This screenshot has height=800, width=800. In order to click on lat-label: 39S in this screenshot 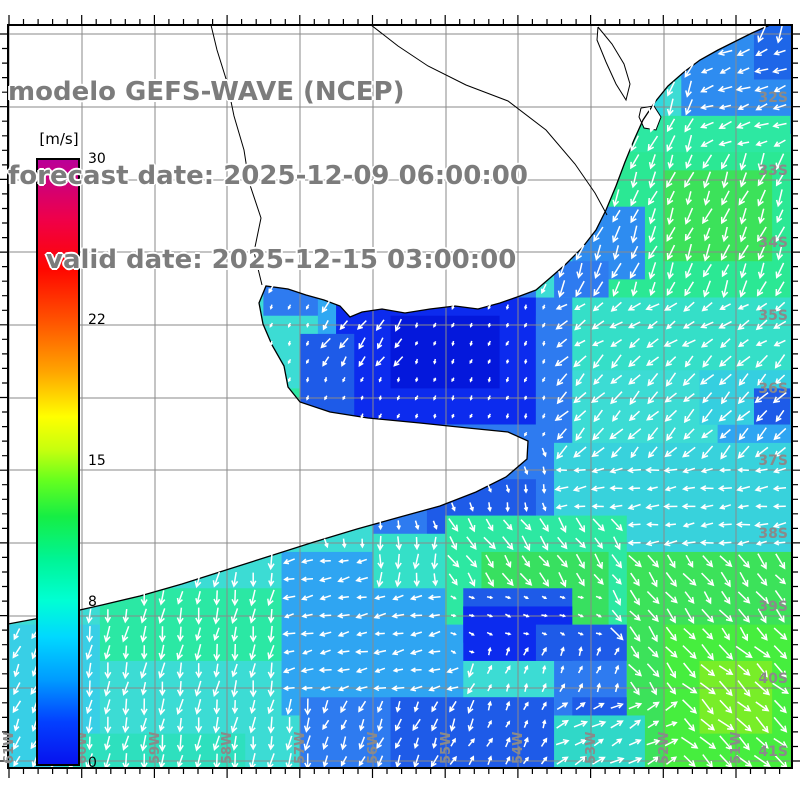, I will do `click(773, 607)`.